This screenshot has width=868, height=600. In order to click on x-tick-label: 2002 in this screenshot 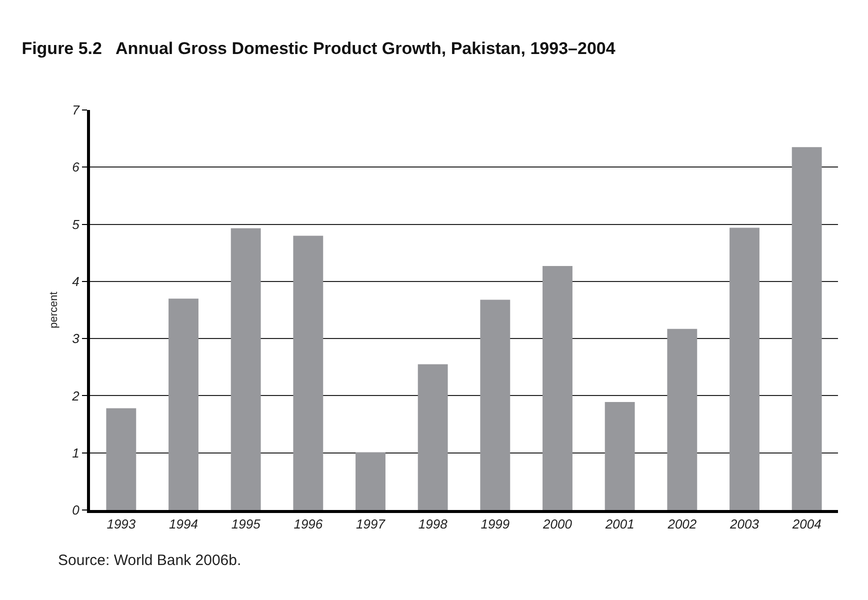, I will do `click(682, 524)`.